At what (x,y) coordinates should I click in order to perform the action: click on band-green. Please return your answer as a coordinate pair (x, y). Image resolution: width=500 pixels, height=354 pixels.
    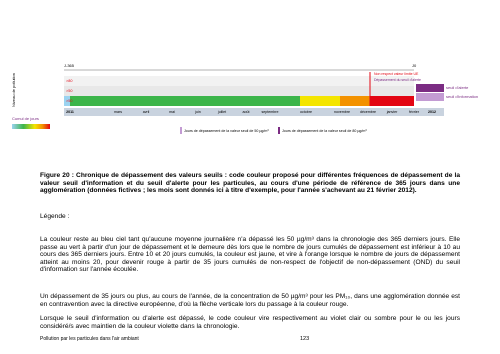
    Looking at the image, I should click on (185, 101).